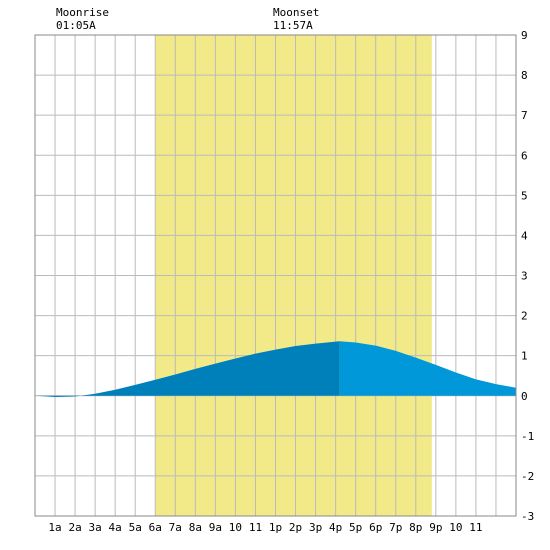 This screenshot has height=550, width=550. Describe the element at coordinates (296, 12) in the screenshot. I see `moonset-label: Moonset` at that location.